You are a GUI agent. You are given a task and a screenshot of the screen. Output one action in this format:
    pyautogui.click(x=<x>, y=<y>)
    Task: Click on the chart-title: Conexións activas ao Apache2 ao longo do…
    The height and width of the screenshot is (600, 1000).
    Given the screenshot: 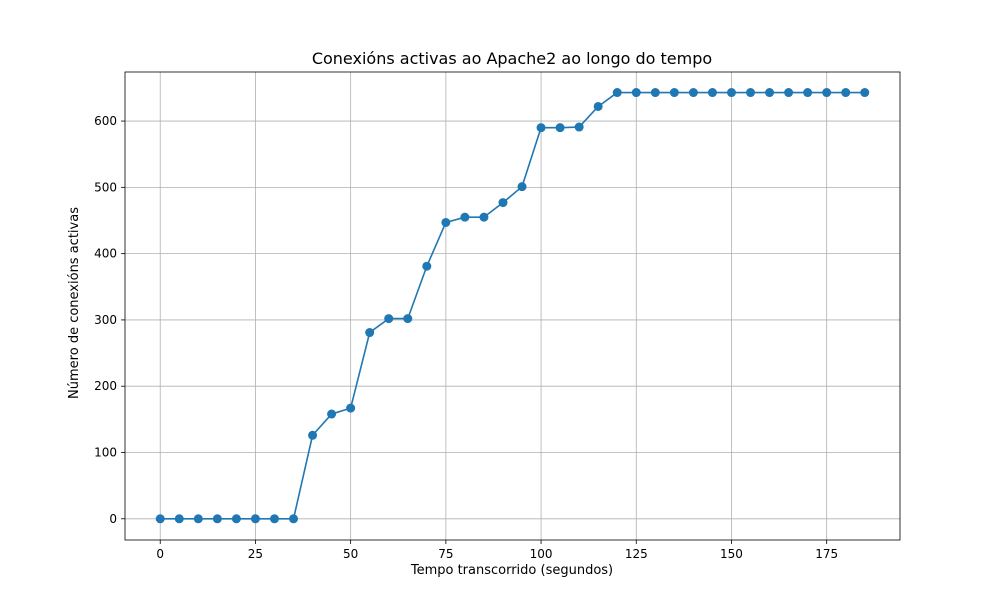 What is the action you would take?
    pyautogui.click(x=512, y=58)
    